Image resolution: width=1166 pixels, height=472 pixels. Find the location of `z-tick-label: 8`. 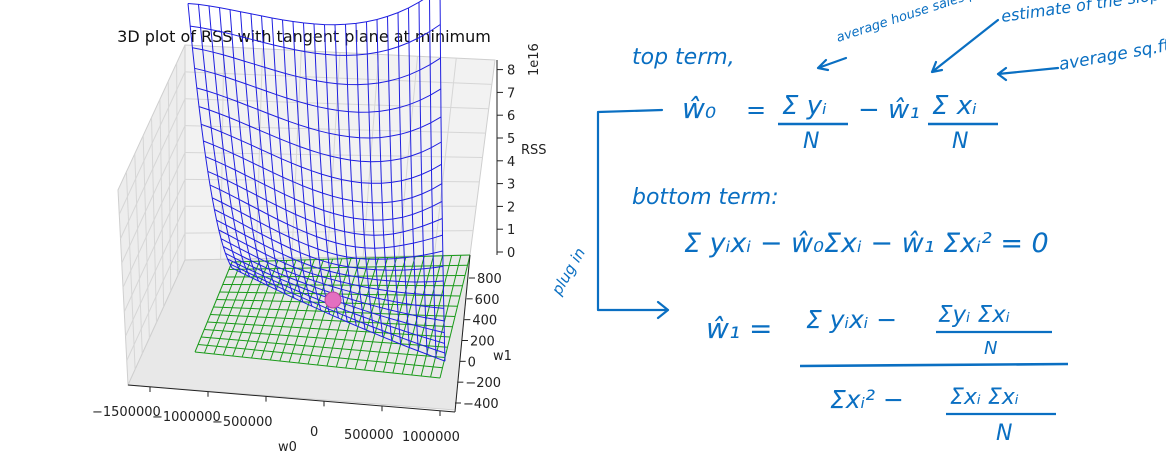

z-tick-label: 8 is located at coordinates (511, 71).